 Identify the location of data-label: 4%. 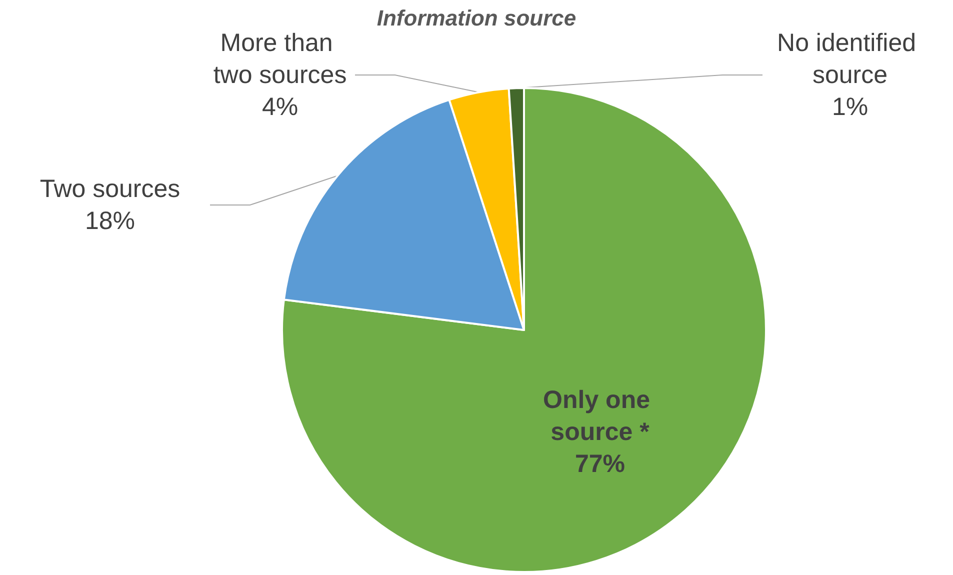
(280, 107).